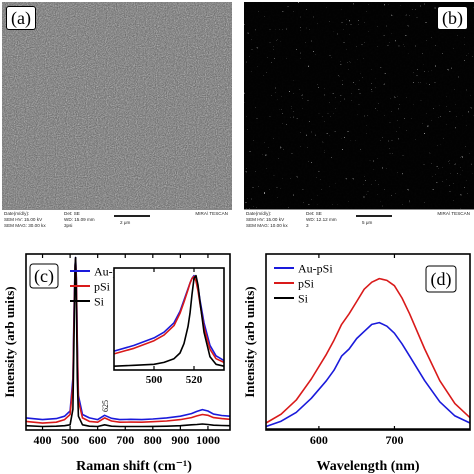  Describe the element at coordinates (319, 440) in the screenshot. I see `pl-x-tick-label: 600` at that location.